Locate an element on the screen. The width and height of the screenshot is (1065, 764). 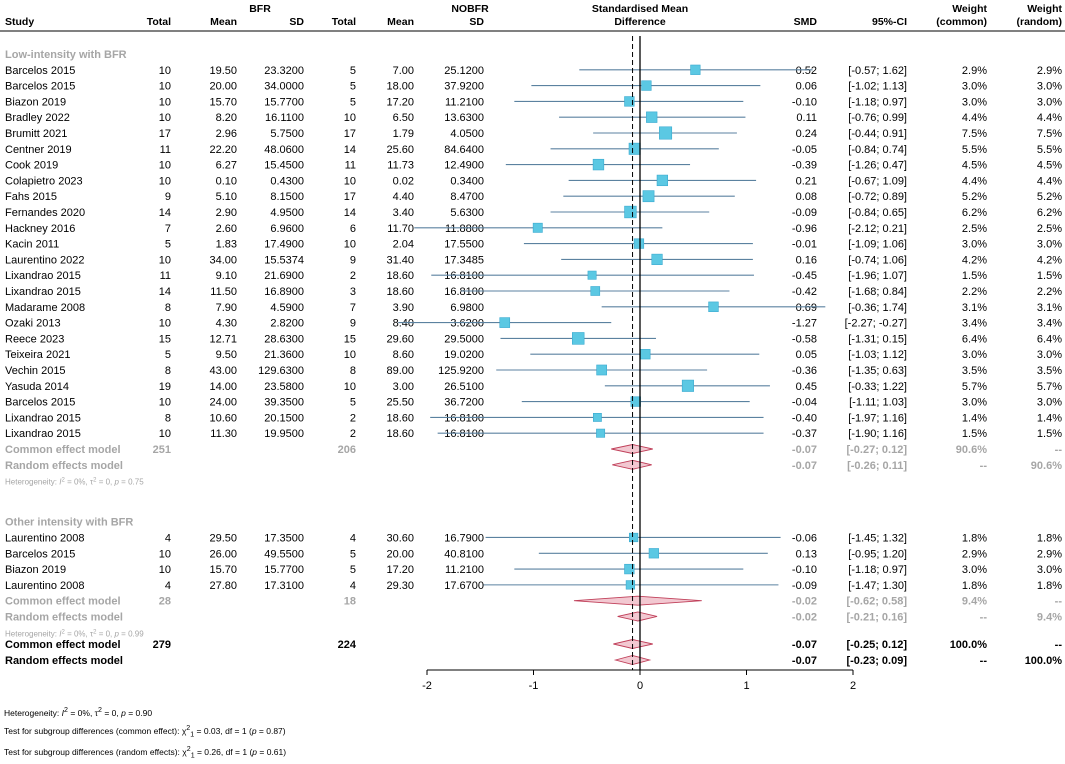
x-axis-tick-label: 0 is located at coordinates (640, 686).